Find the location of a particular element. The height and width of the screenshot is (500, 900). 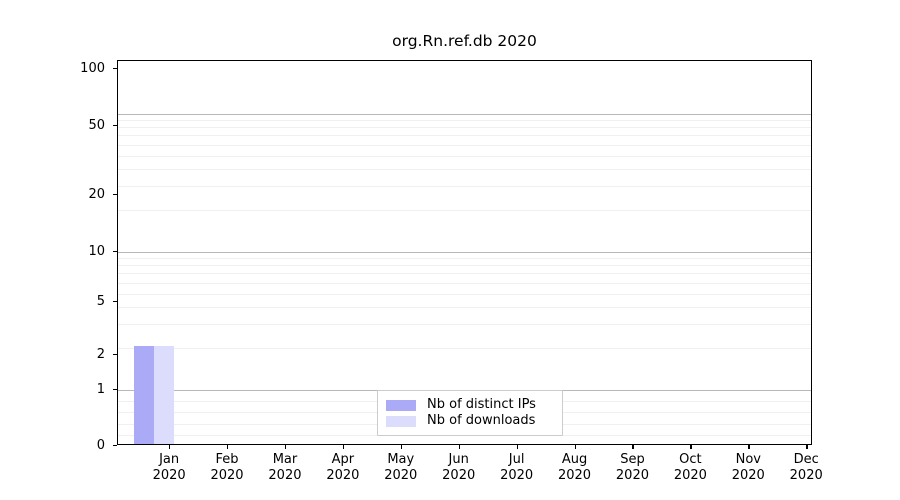

y-tick-label: 10 is located at coordinates (96, 251).